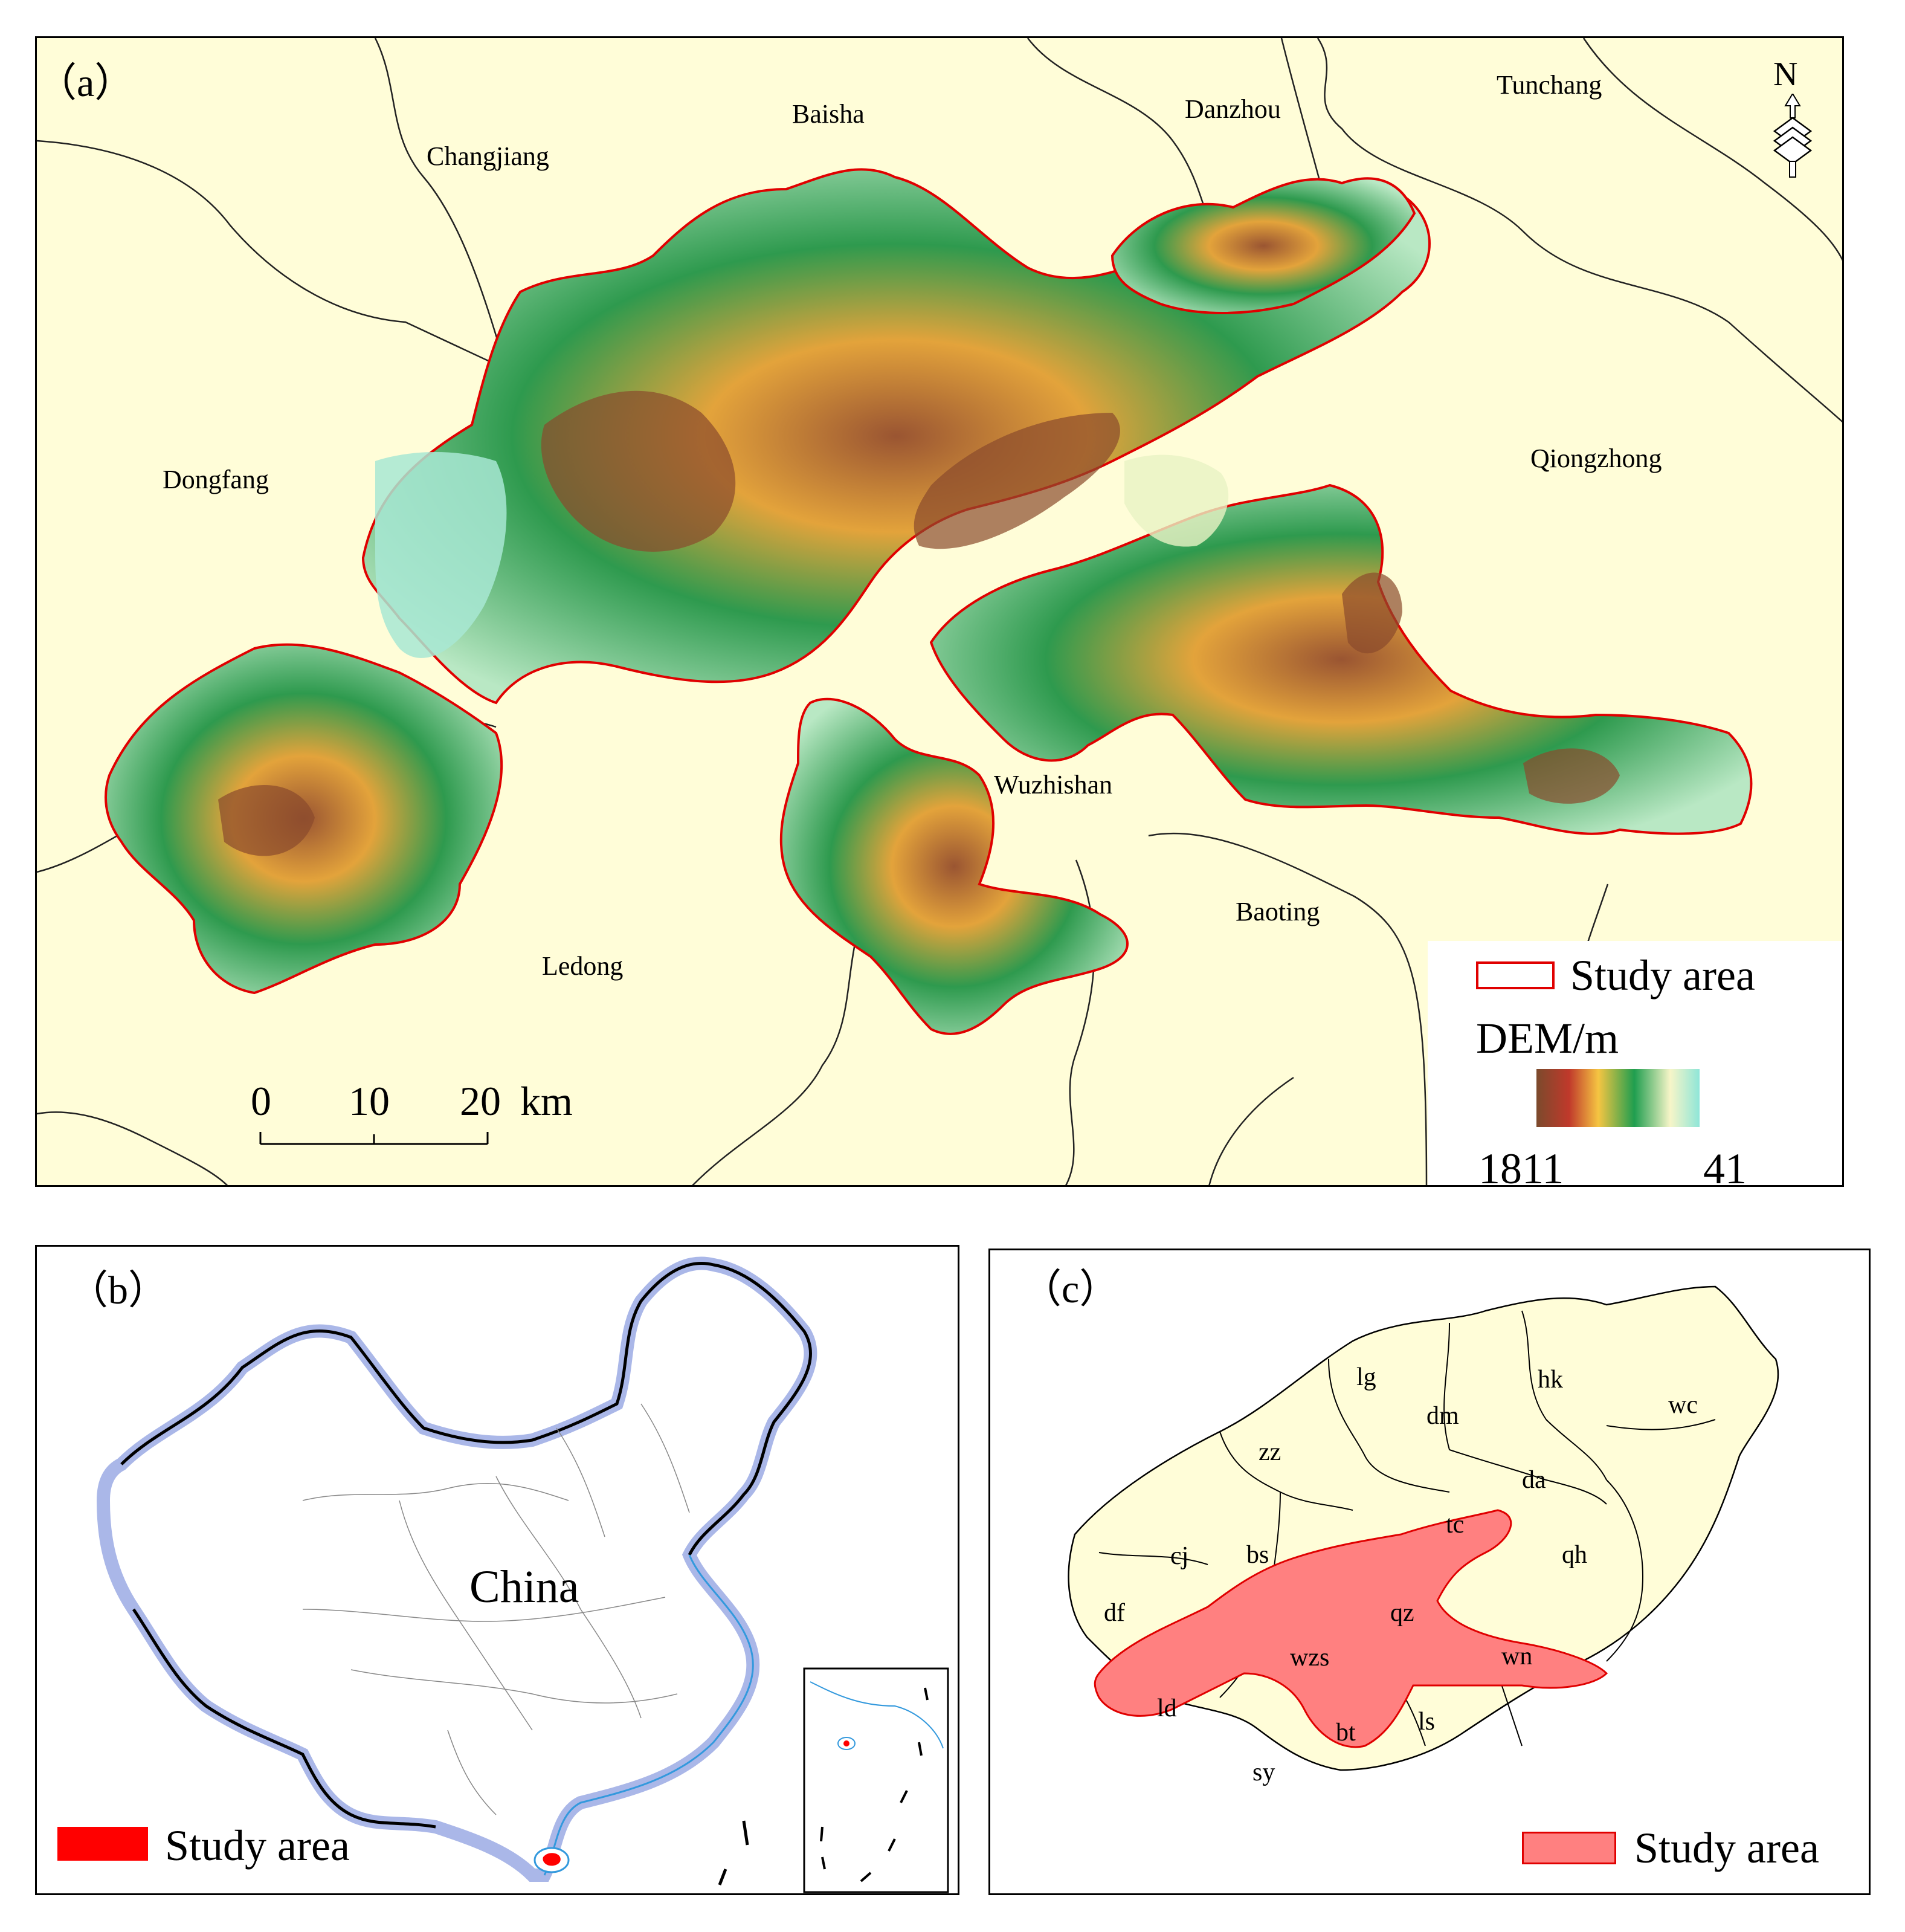  Describe the element at coordinates (369, 1101) in the screenshot. I see `scale-tick-10: 10` at that location.